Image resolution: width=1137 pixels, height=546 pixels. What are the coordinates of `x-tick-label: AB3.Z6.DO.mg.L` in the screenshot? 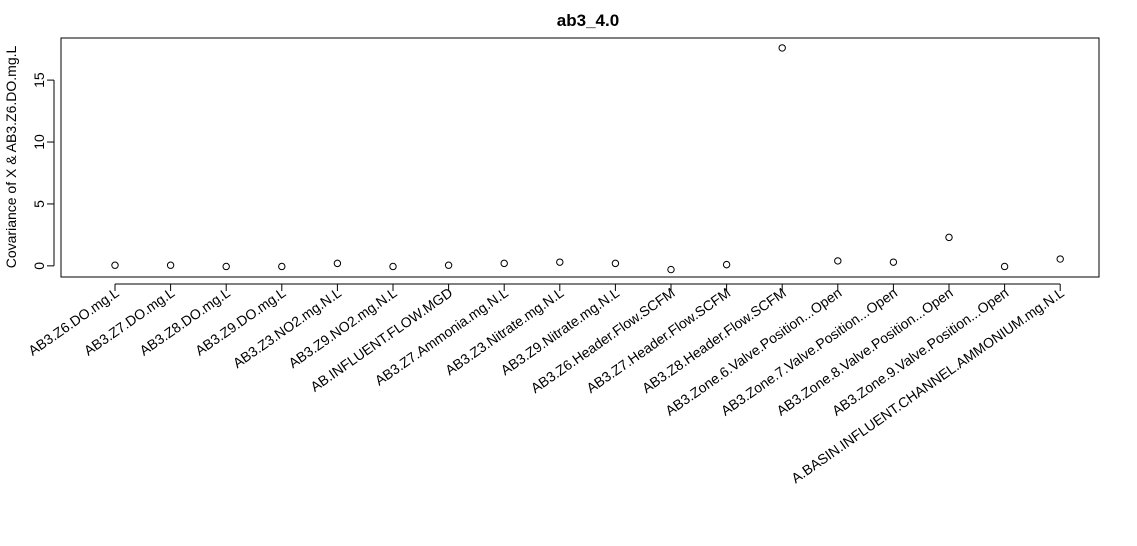 It's located at (73, 321).